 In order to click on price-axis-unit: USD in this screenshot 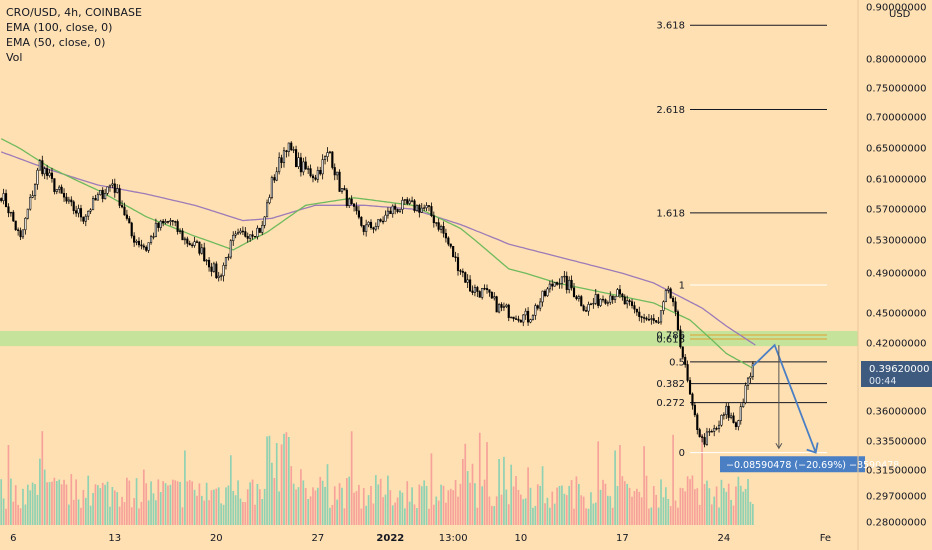, I will do `click(900, 14)`.